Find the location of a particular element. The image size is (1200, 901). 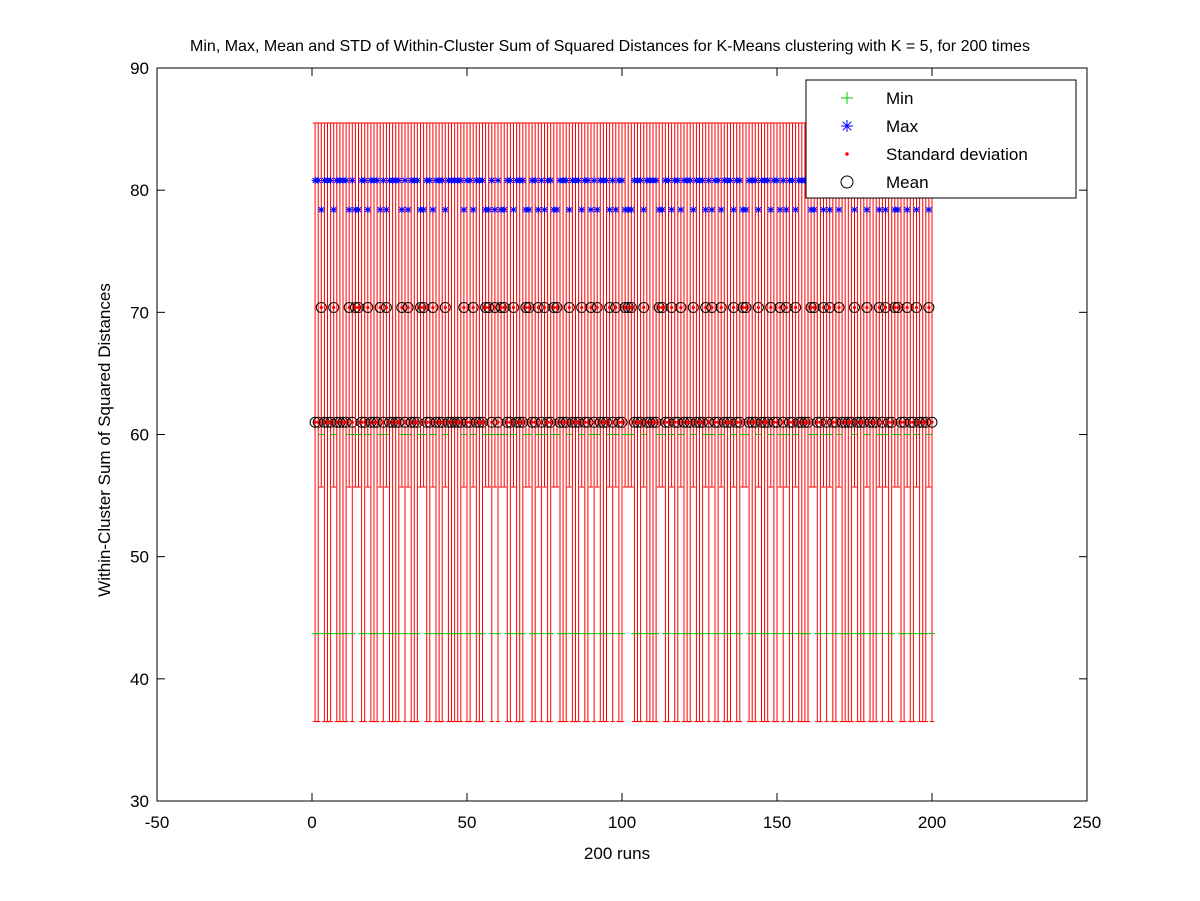

y-tick-label: 80 is located at coordinates (139, 190).